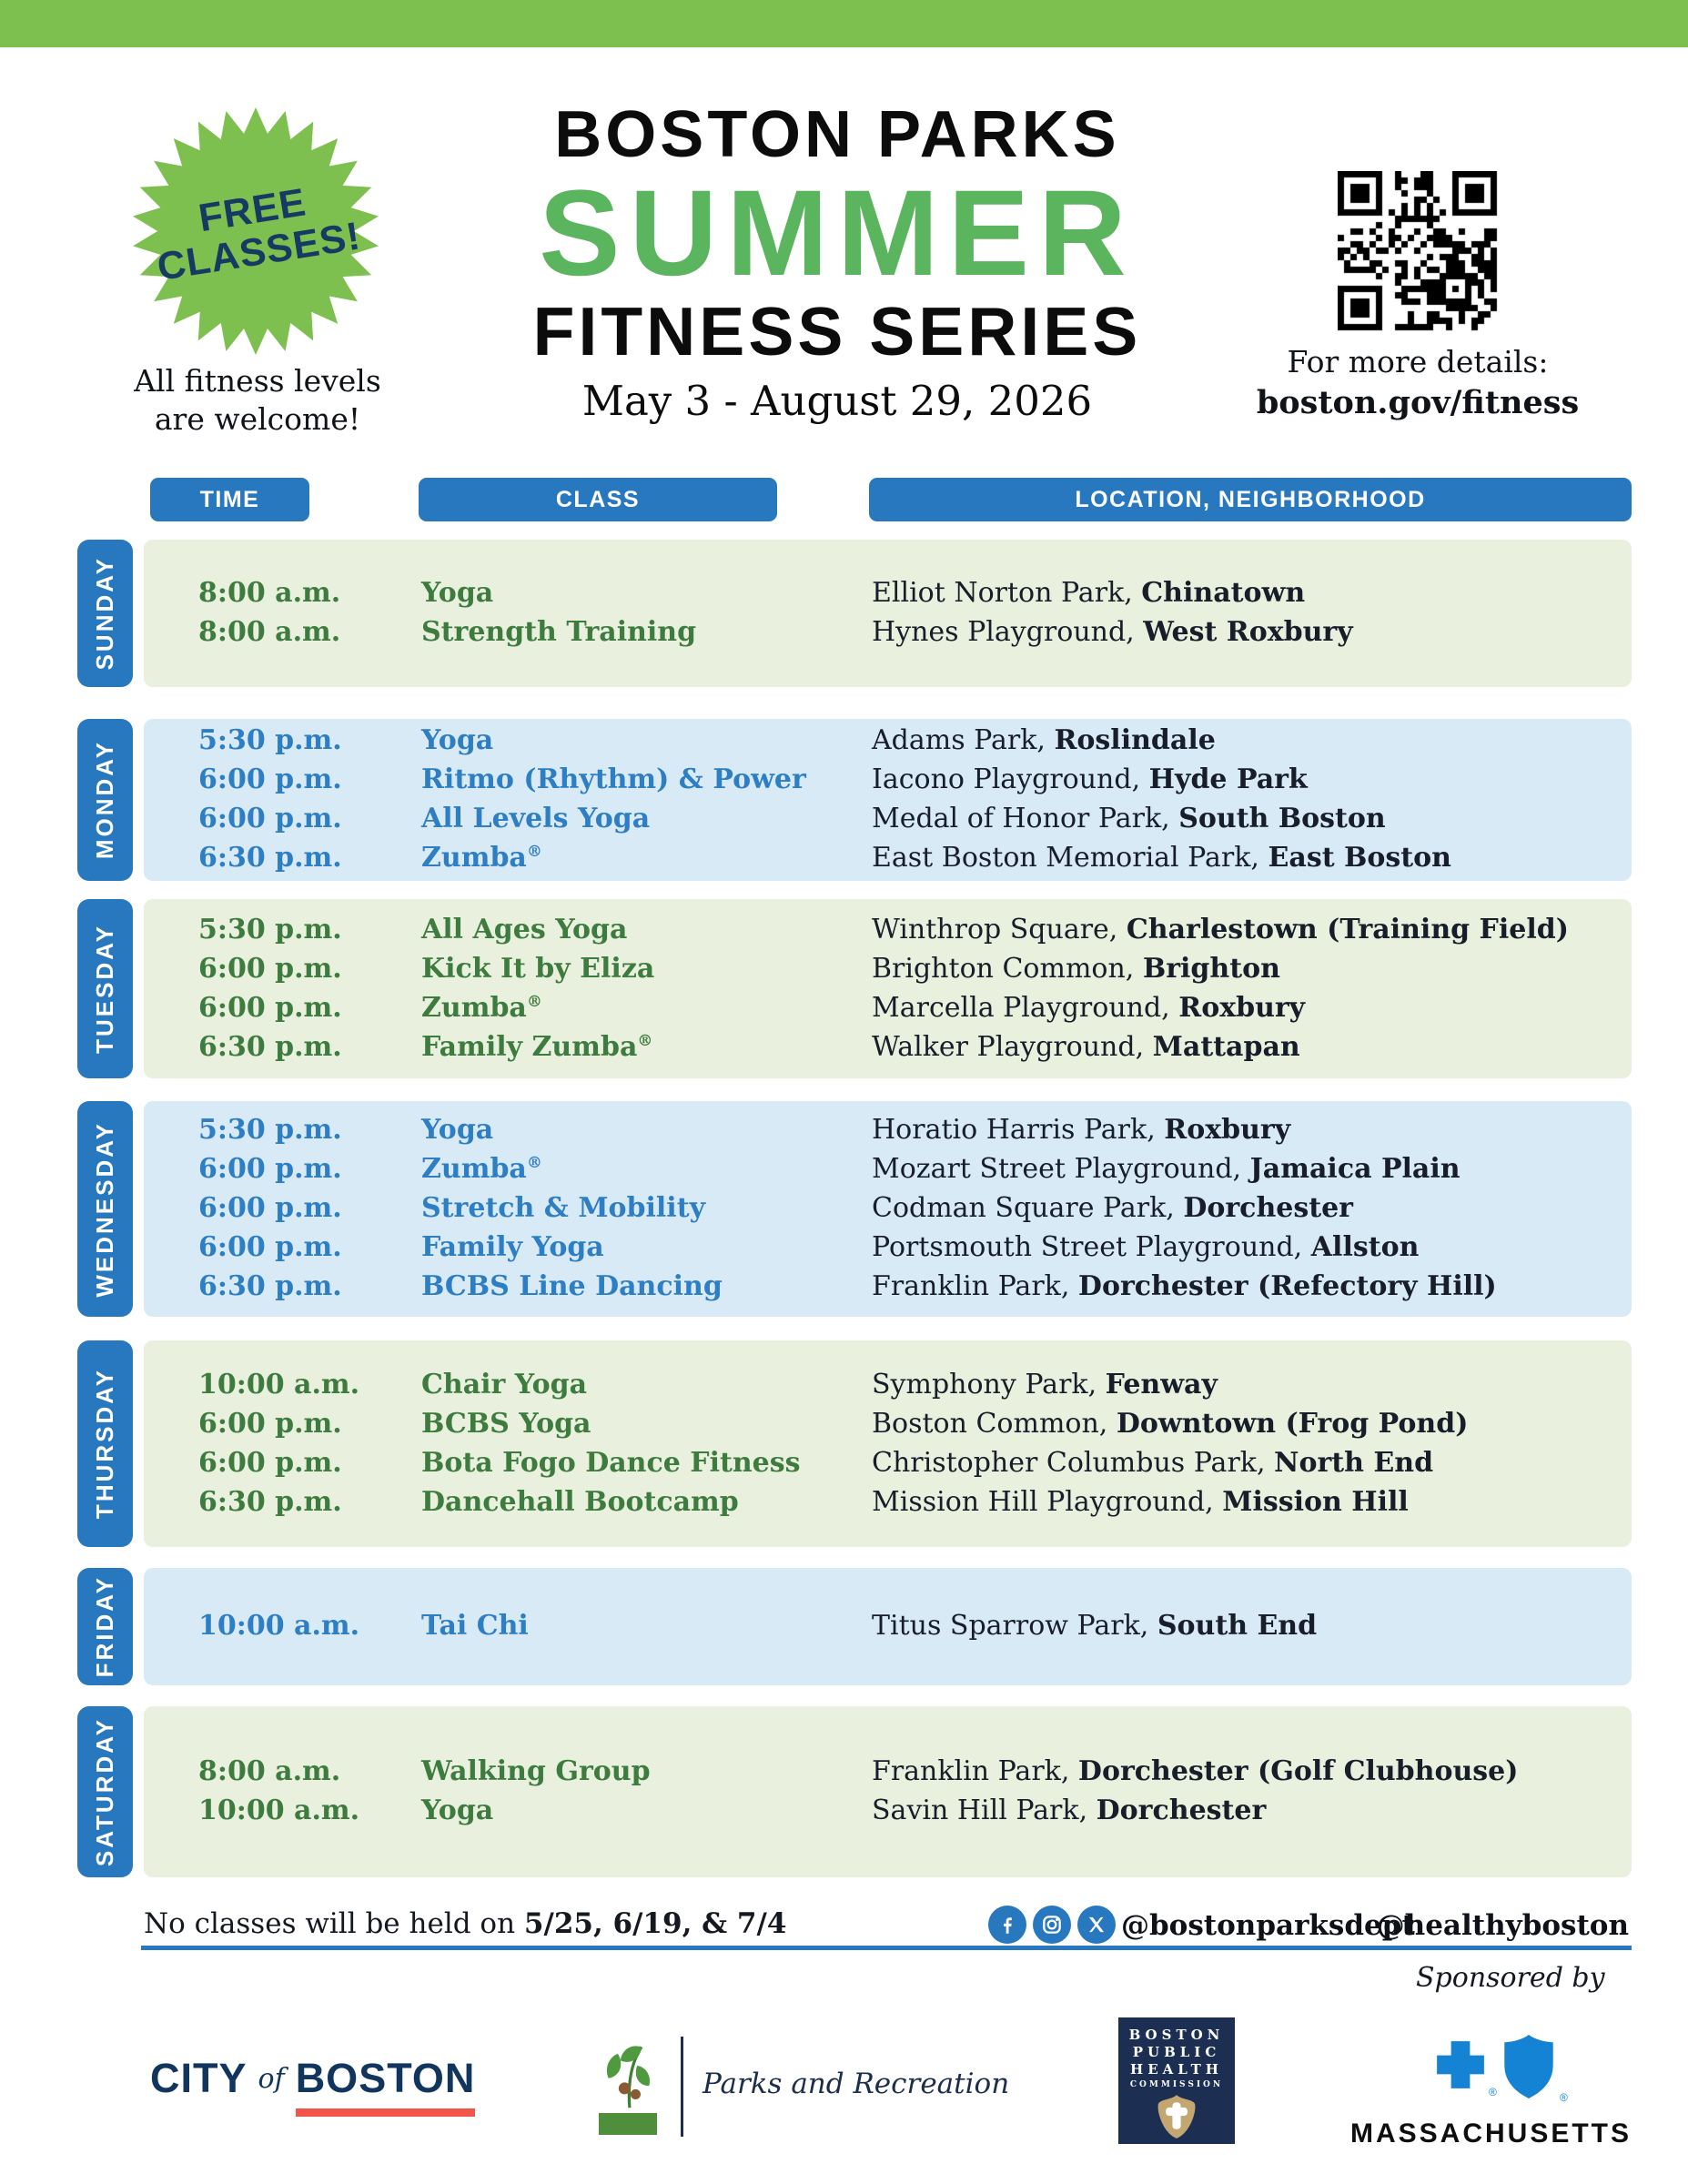  What do you see at coordinates (105, 1209) in the screenshot?
I see `day-label-wednesday: WEDNESDAY` at bounding box center [105, 1209].